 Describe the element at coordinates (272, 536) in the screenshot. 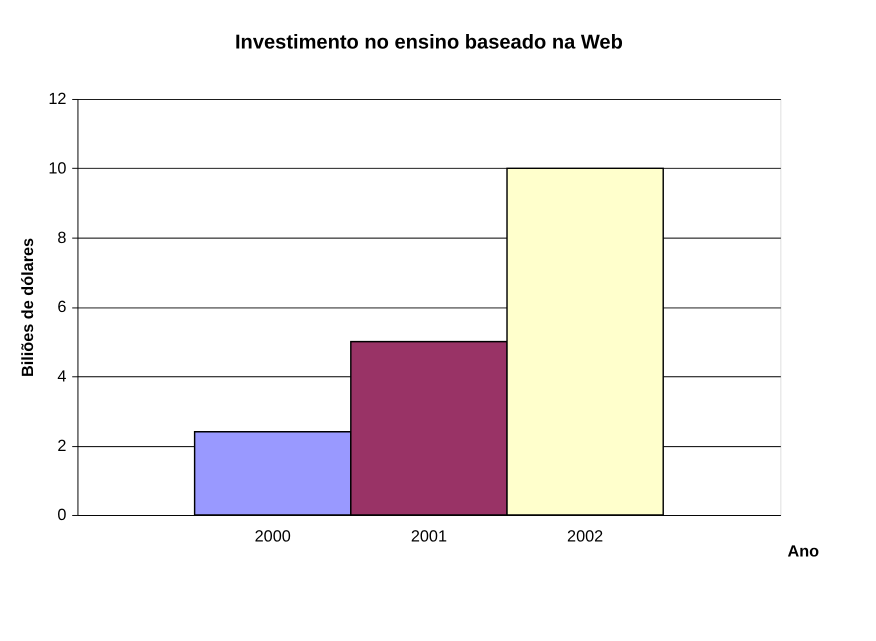

I see `x-tick-label: 2000` at that location.